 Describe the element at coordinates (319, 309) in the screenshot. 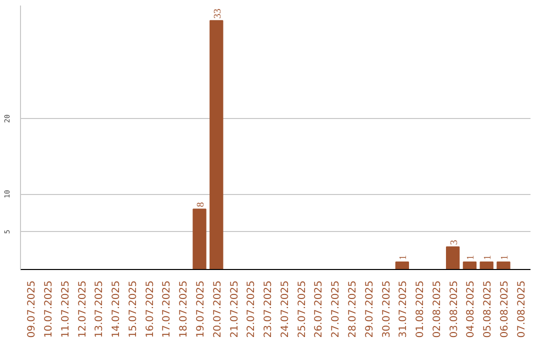

I see `x-tick-label: 26.07.2025` at that location.